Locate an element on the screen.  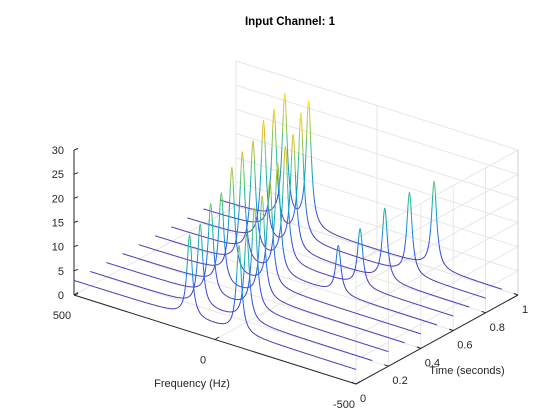
x-tick-mark is located at coordinates (217, 338).